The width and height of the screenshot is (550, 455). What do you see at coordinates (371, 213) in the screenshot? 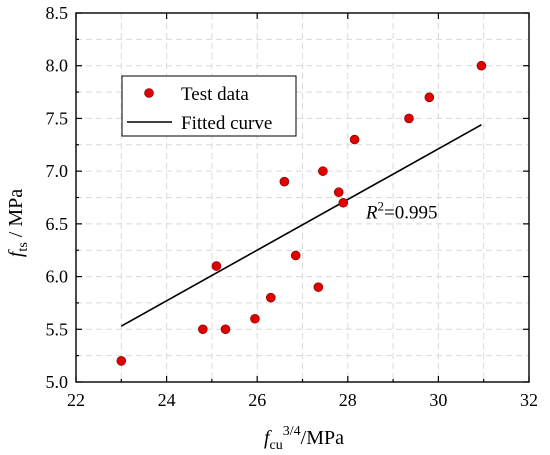
I see `r-squared-symbol: R` at bounding box center [371, 213].